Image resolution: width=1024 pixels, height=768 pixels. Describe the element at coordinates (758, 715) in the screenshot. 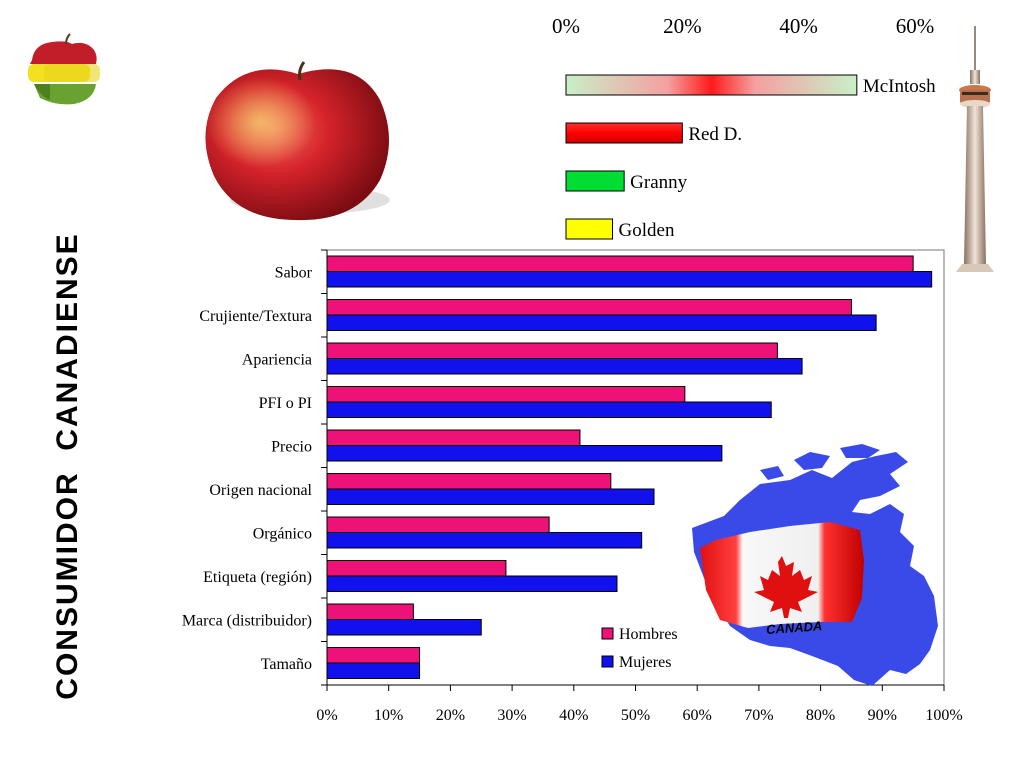

I see `x-tick-label: 70%` at that location.